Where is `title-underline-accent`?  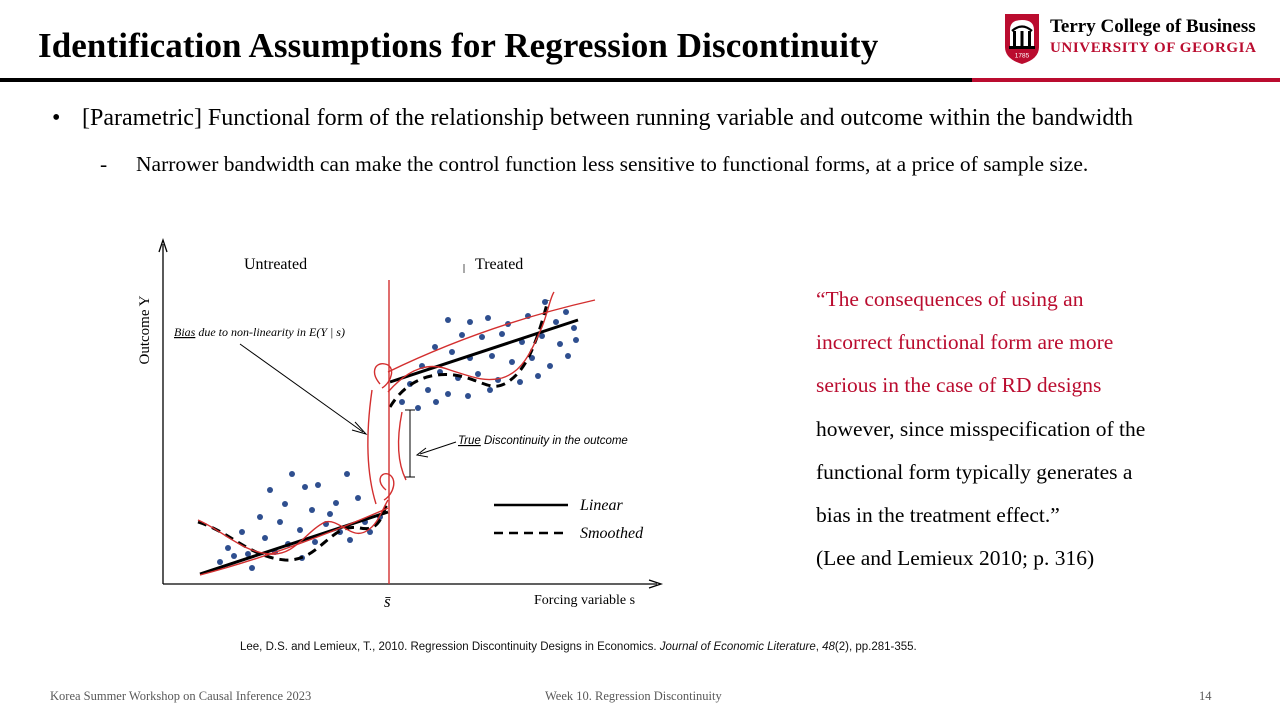 title-underline-accent is located at coordinates (1126, 80).